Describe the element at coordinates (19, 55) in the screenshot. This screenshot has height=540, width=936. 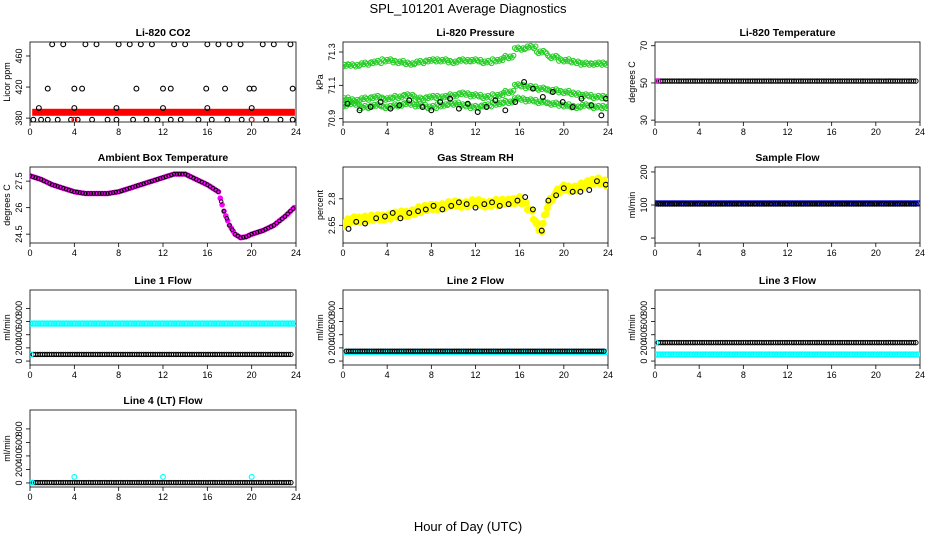
I see `y-tick-label: 460` at that location.